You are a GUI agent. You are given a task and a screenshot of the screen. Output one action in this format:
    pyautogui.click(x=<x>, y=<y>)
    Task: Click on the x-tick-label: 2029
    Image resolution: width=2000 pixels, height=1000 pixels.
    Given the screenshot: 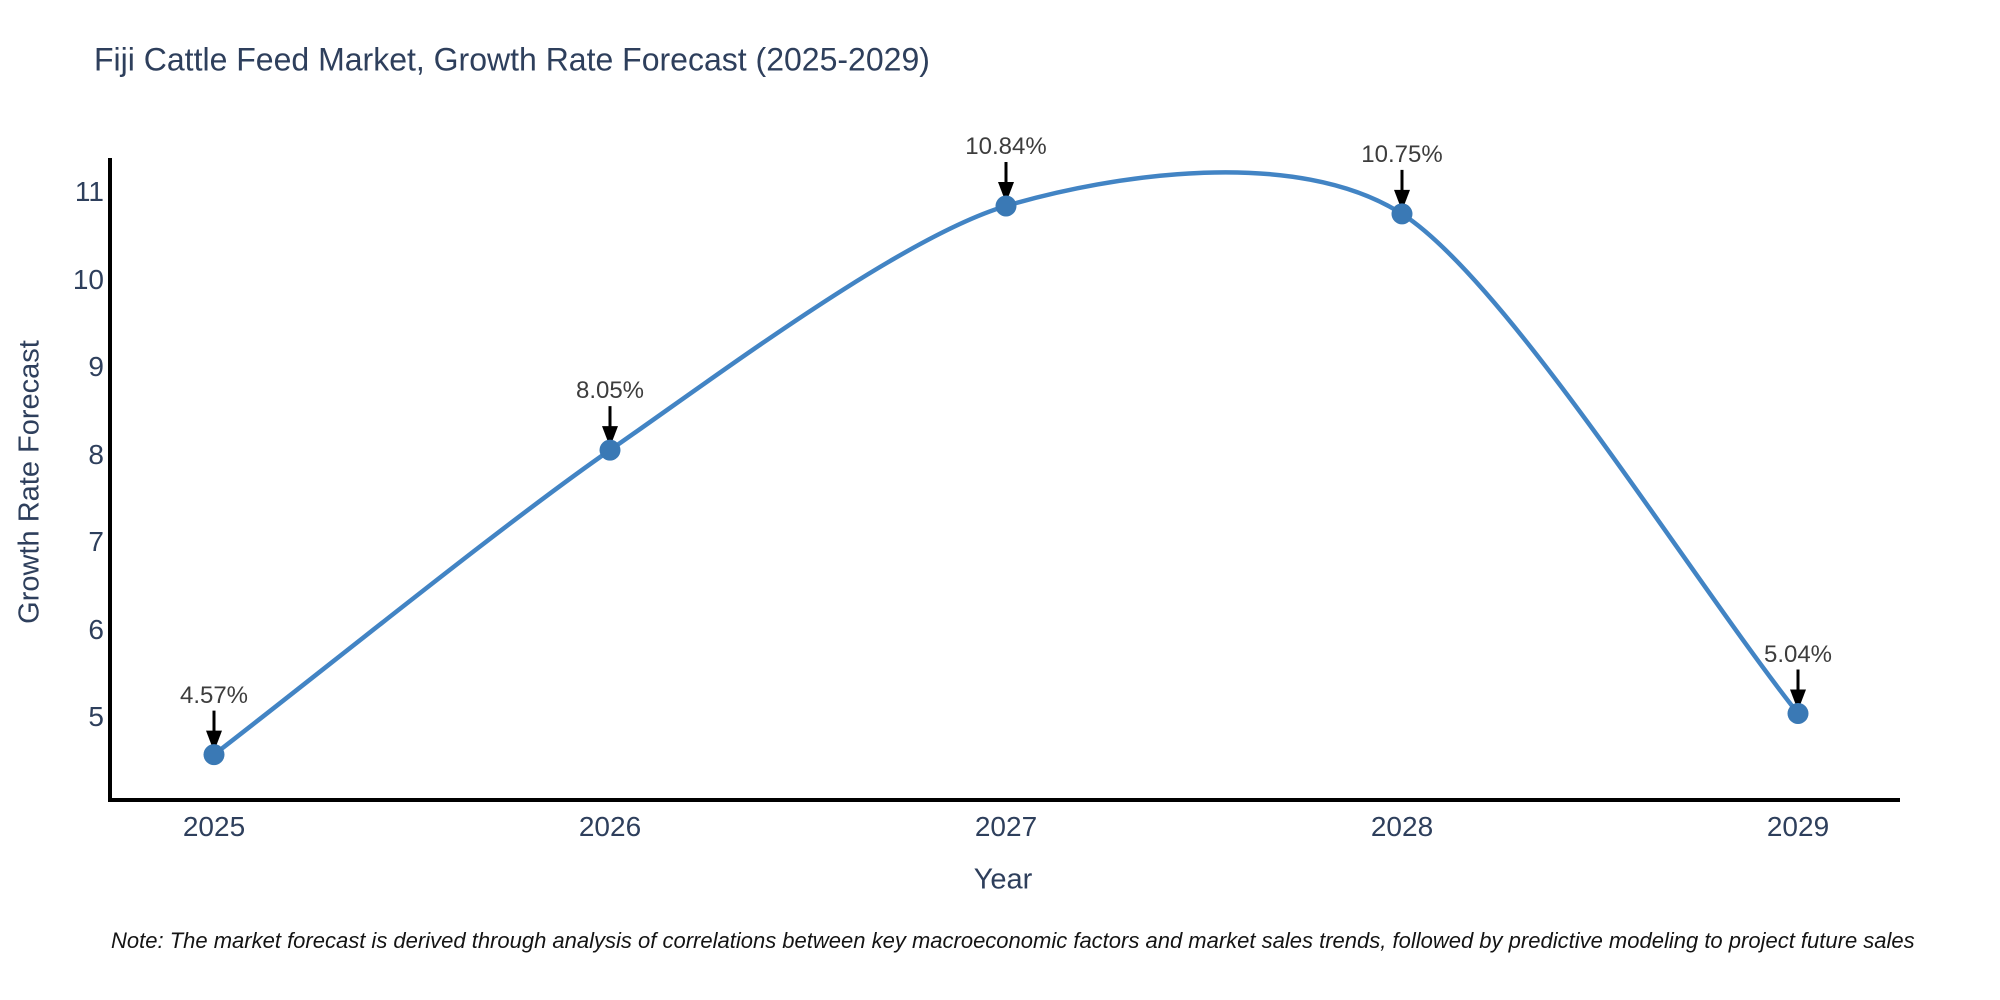 What is the action you would take?
    pyautogui.click(x=1798, y=826)
    